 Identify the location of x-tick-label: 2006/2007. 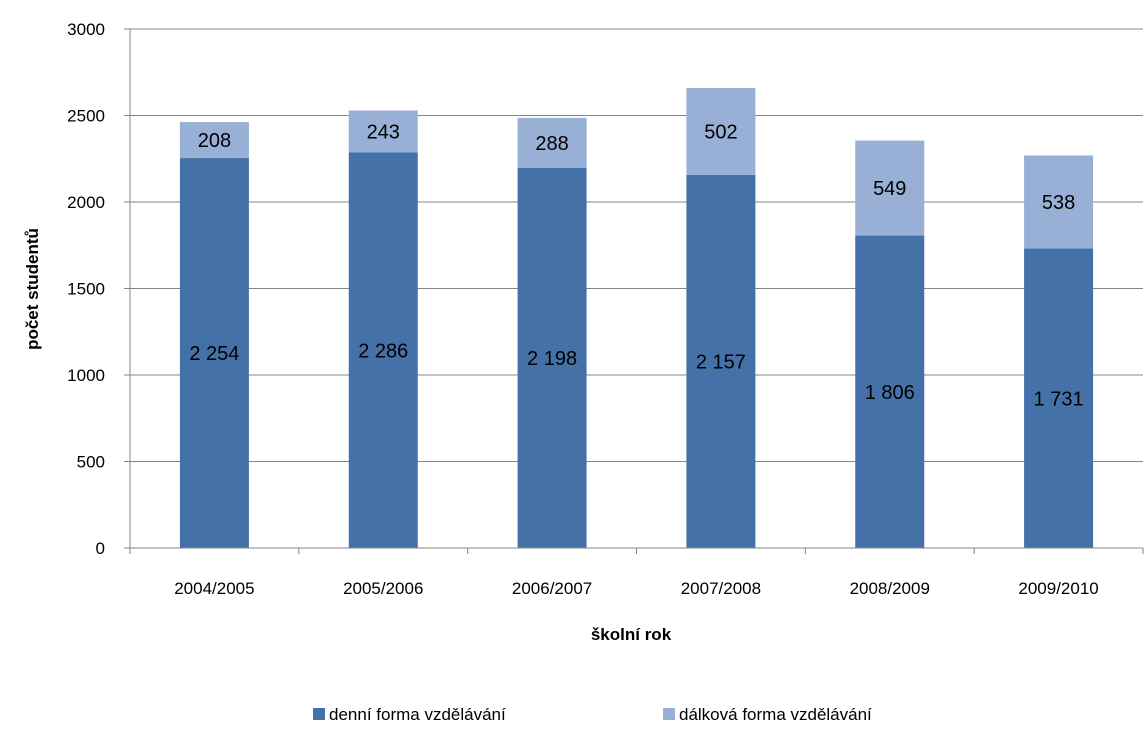
(552, 588).